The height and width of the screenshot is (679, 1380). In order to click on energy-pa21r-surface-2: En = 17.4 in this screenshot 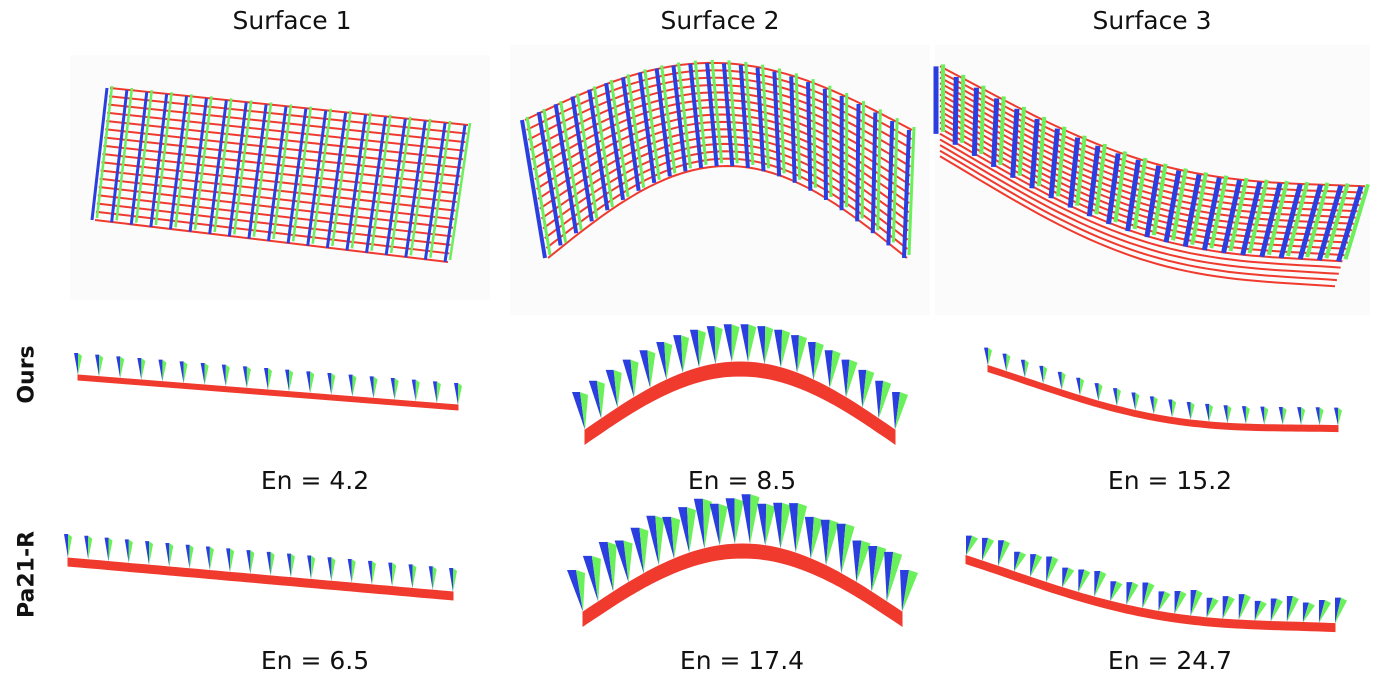, I will do `click(742, 660)`.